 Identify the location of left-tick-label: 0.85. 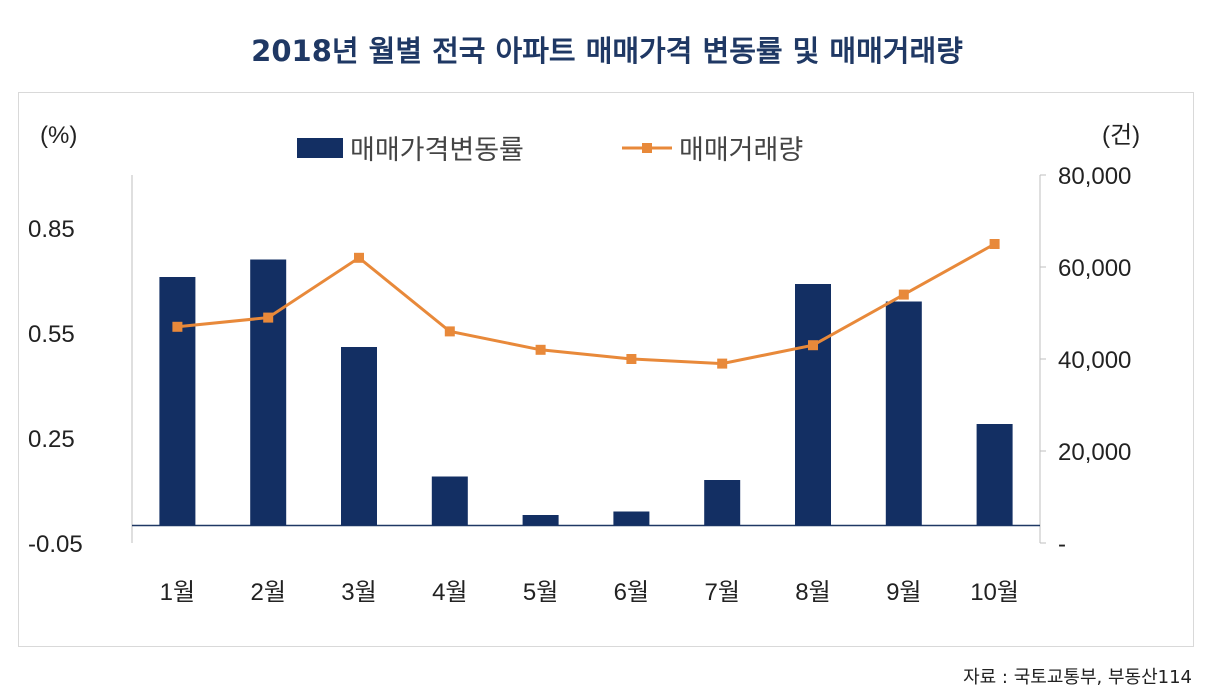
(51, 229).